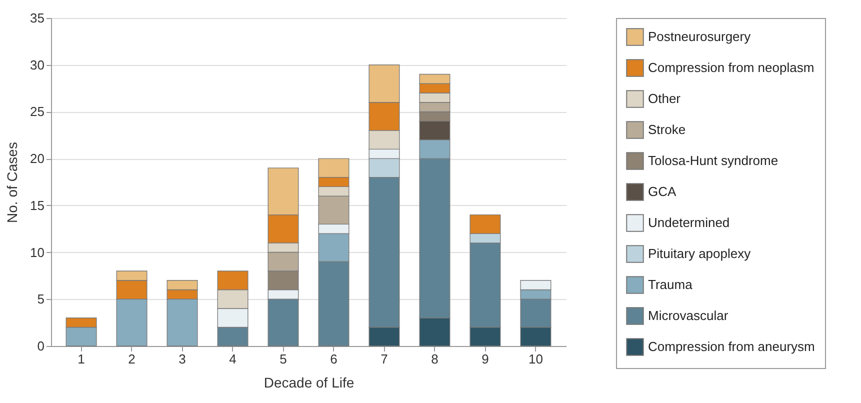  I want to click on x-tick-label: 7, so click(384, 359).